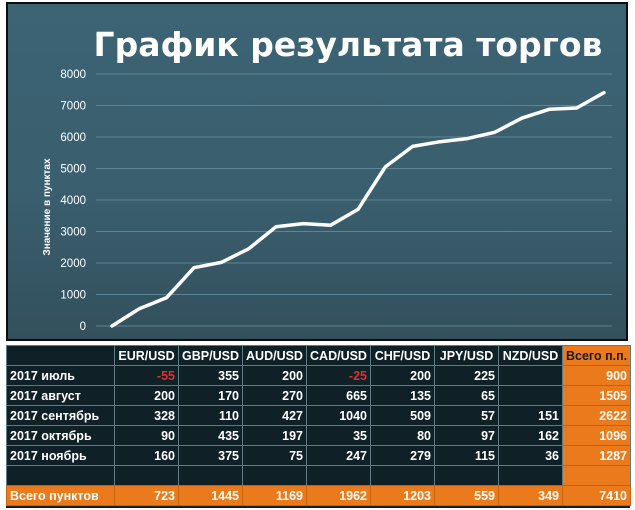 The image size is (635, 510). Describe the element at coordinates (73, 107) in the screenshot. I see `y-tick-label: 7000` at that location.